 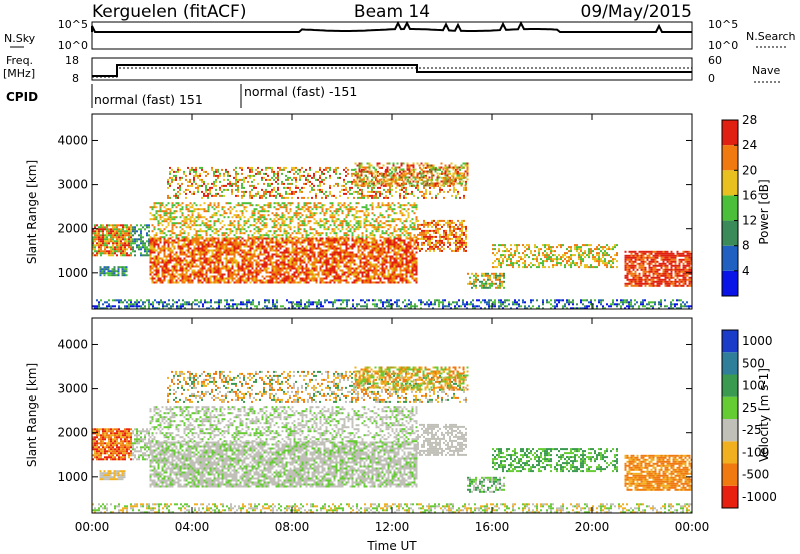 What do you see at coordinates (723, 24) in the screenshot?
I see `search-tick-top: 10^5` at bounding box center [723, 24].